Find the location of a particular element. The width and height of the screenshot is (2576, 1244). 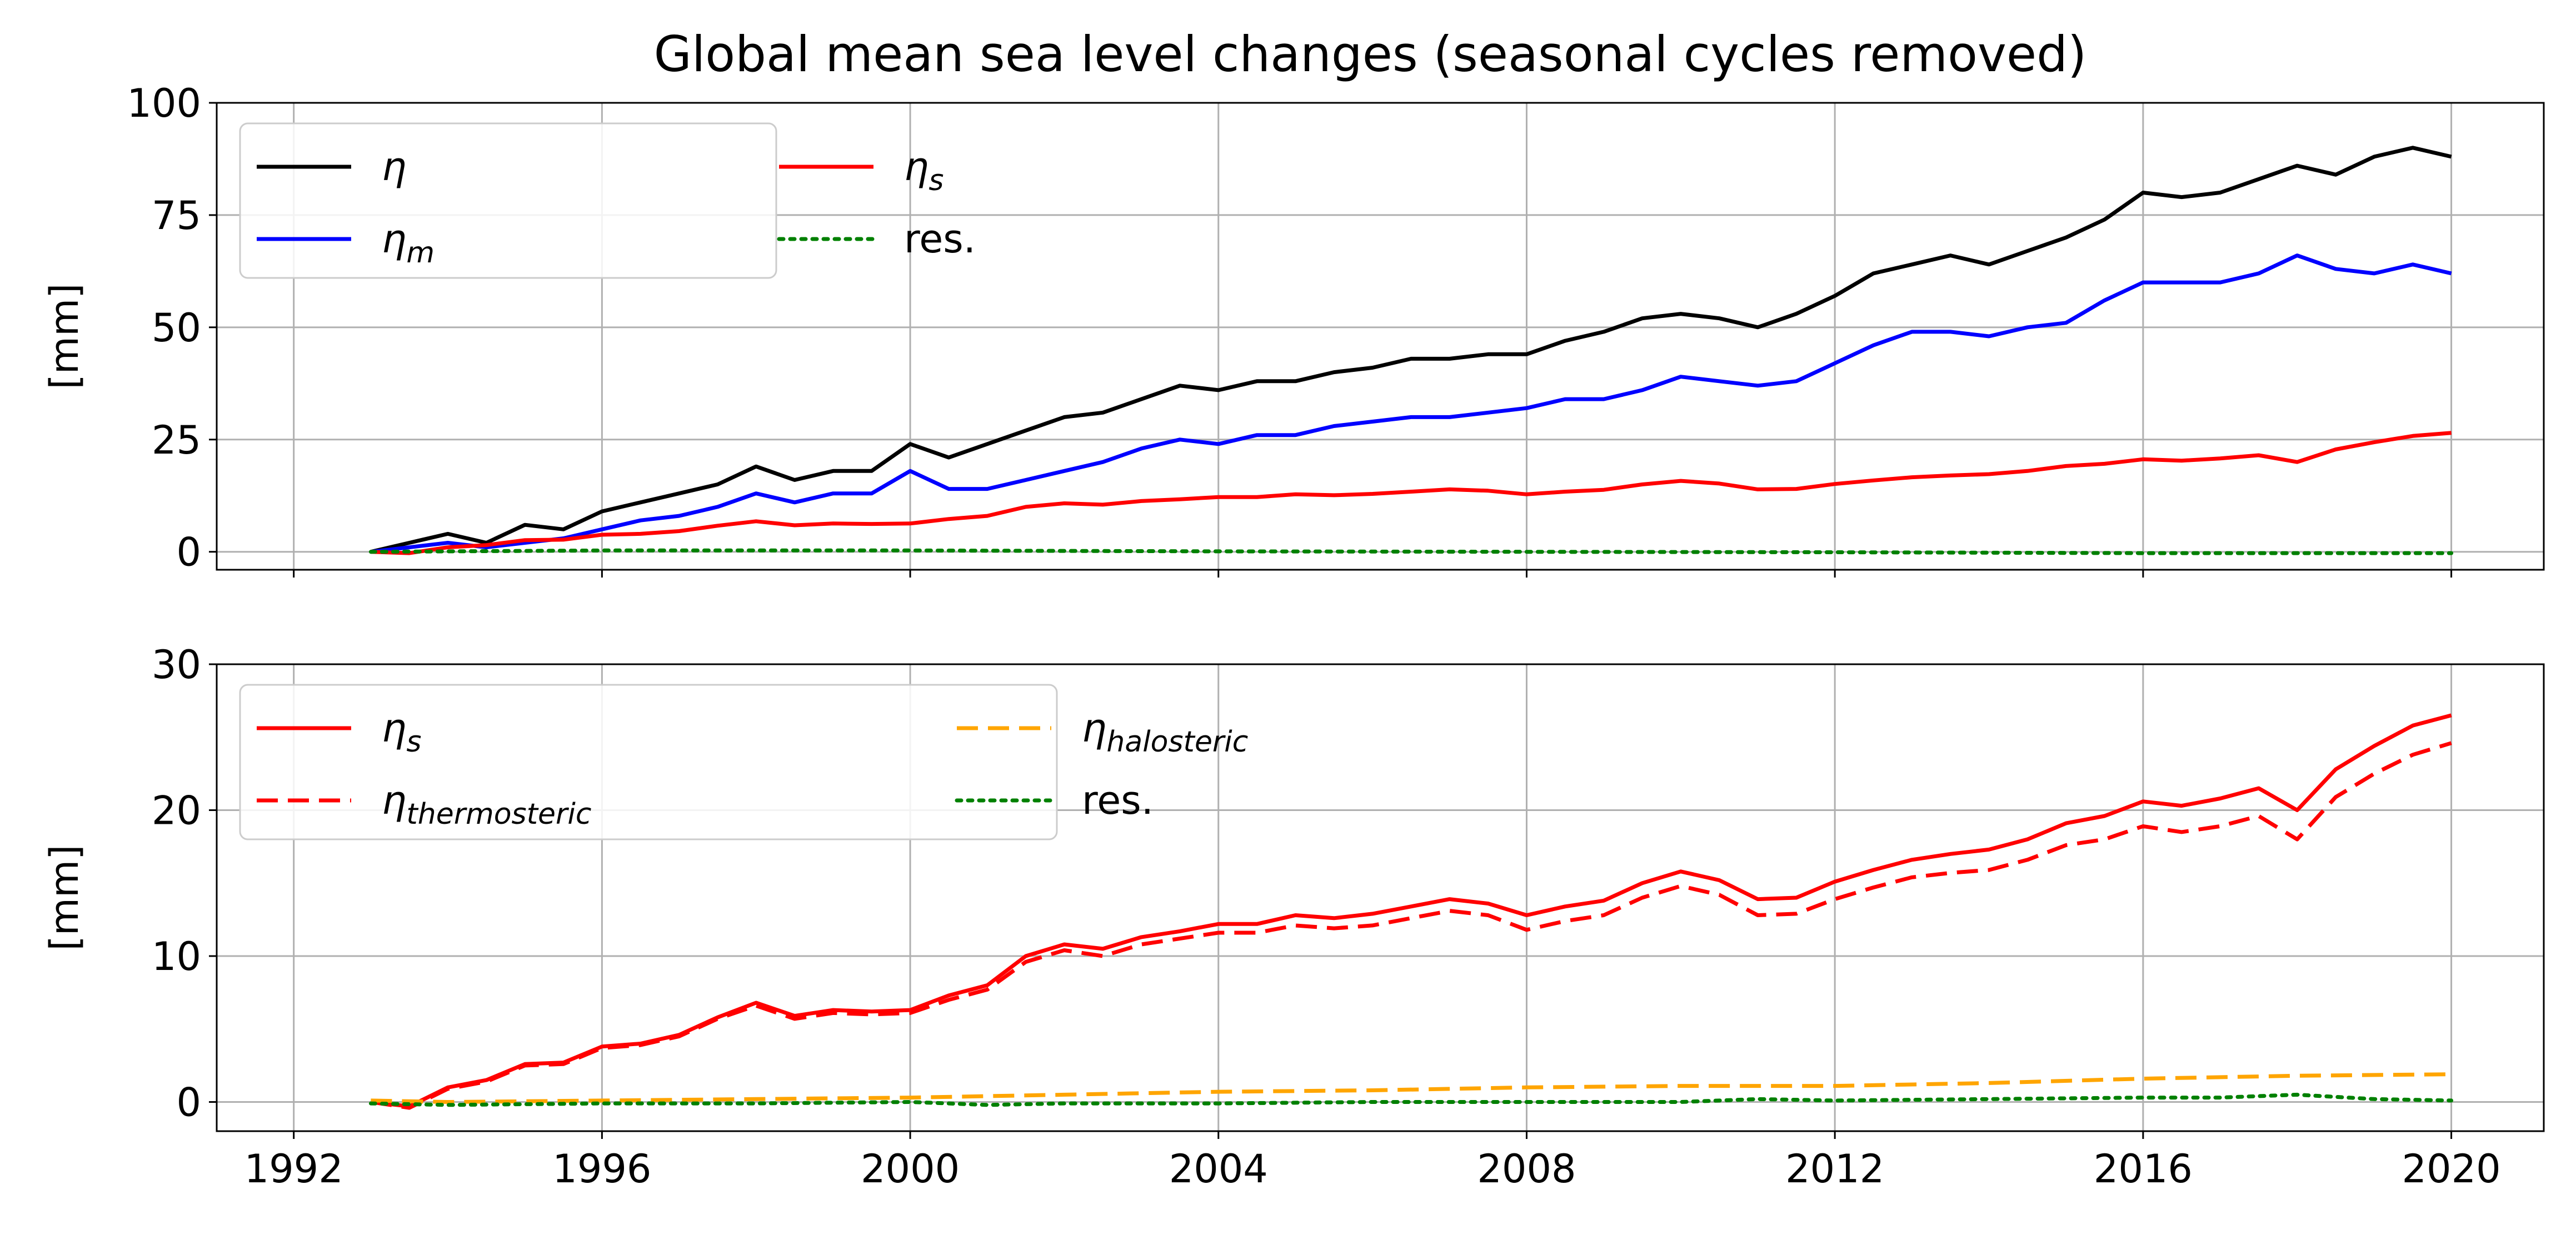

x-tick-label: 2000 is located at coordinates (910, 1169).